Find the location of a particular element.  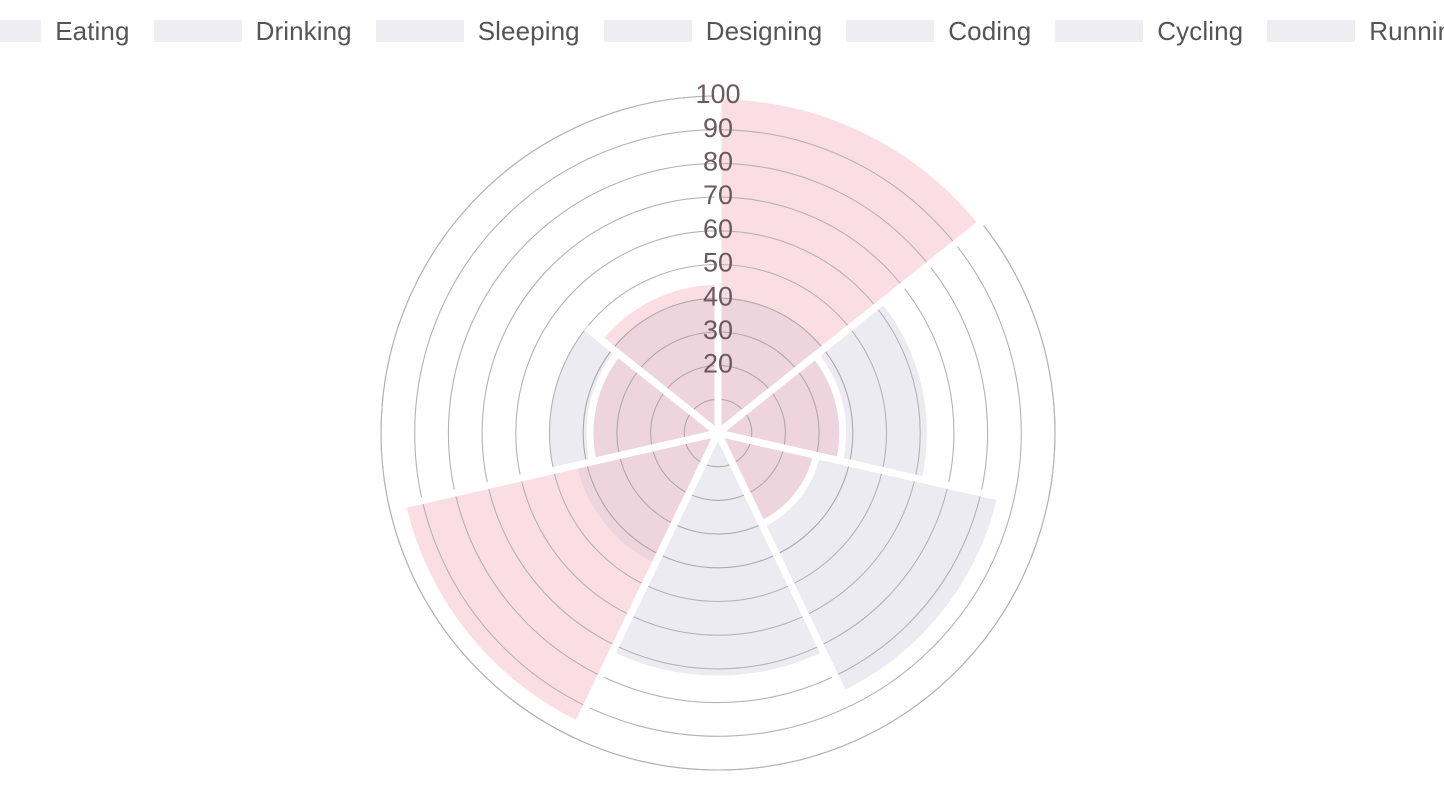

radial-tick-label: 60 is located at coordinates (718, 229).